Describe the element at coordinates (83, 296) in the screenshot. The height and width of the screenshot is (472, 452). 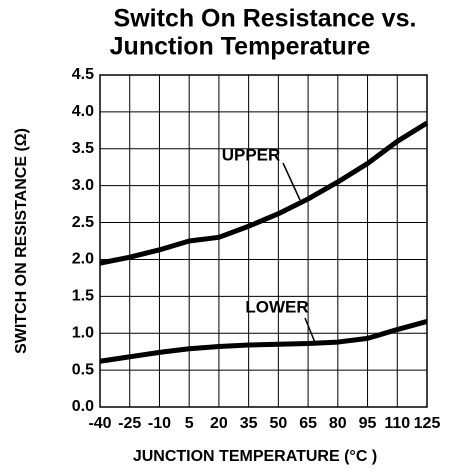
I see `y-tick-label: 1.5` at that location.